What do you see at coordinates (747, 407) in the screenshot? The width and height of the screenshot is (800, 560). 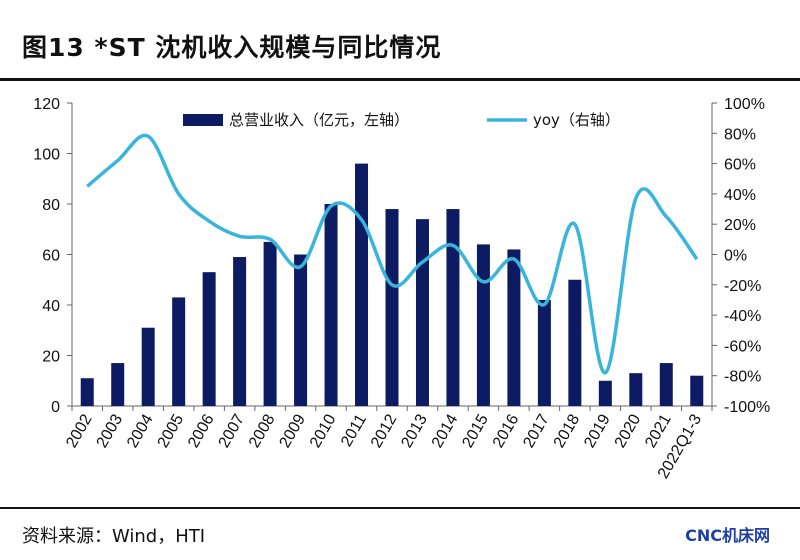 I see `right-tick-label: -100%` at bounding box center [747, 407].